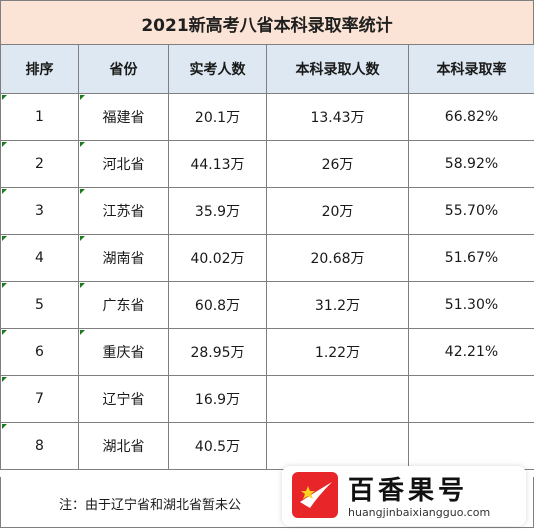 Image resolution: width=534 pixels, height=529 pixels. I want to click on cell-admission-rate: 55.70%, so click(471, 211).